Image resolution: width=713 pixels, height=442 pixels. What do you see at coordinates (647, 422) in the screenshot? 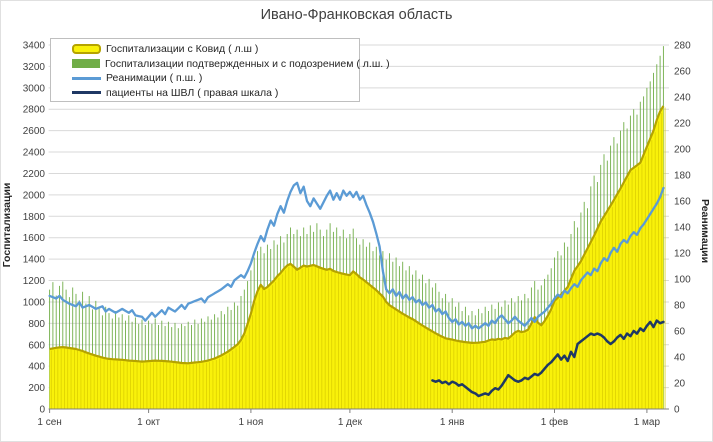
I see `svg-text: 1 мар` at bounding box center [647, 422].